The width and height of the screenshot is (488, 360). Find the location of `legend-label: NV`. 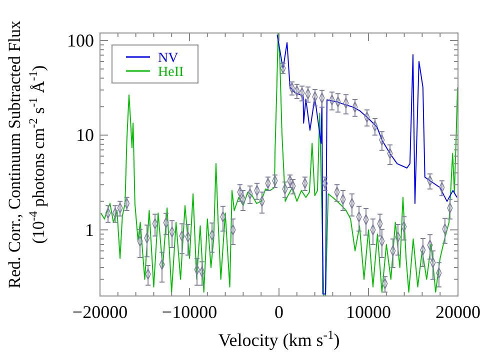

legend-label: NV is located at coordinates (168, 58).